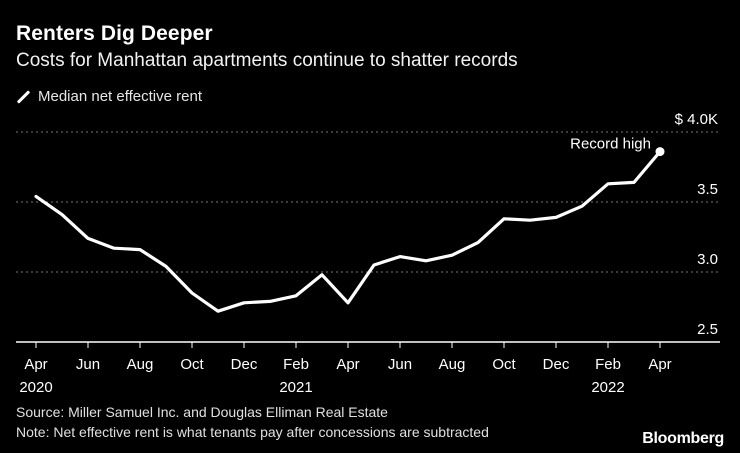 The width and height of the screenshot is (740, 453). What do you see at coordinates (696, 119) in the screenshot?
I see `y-tick-label: $ 4.0K` at bounding box center [696, 119].